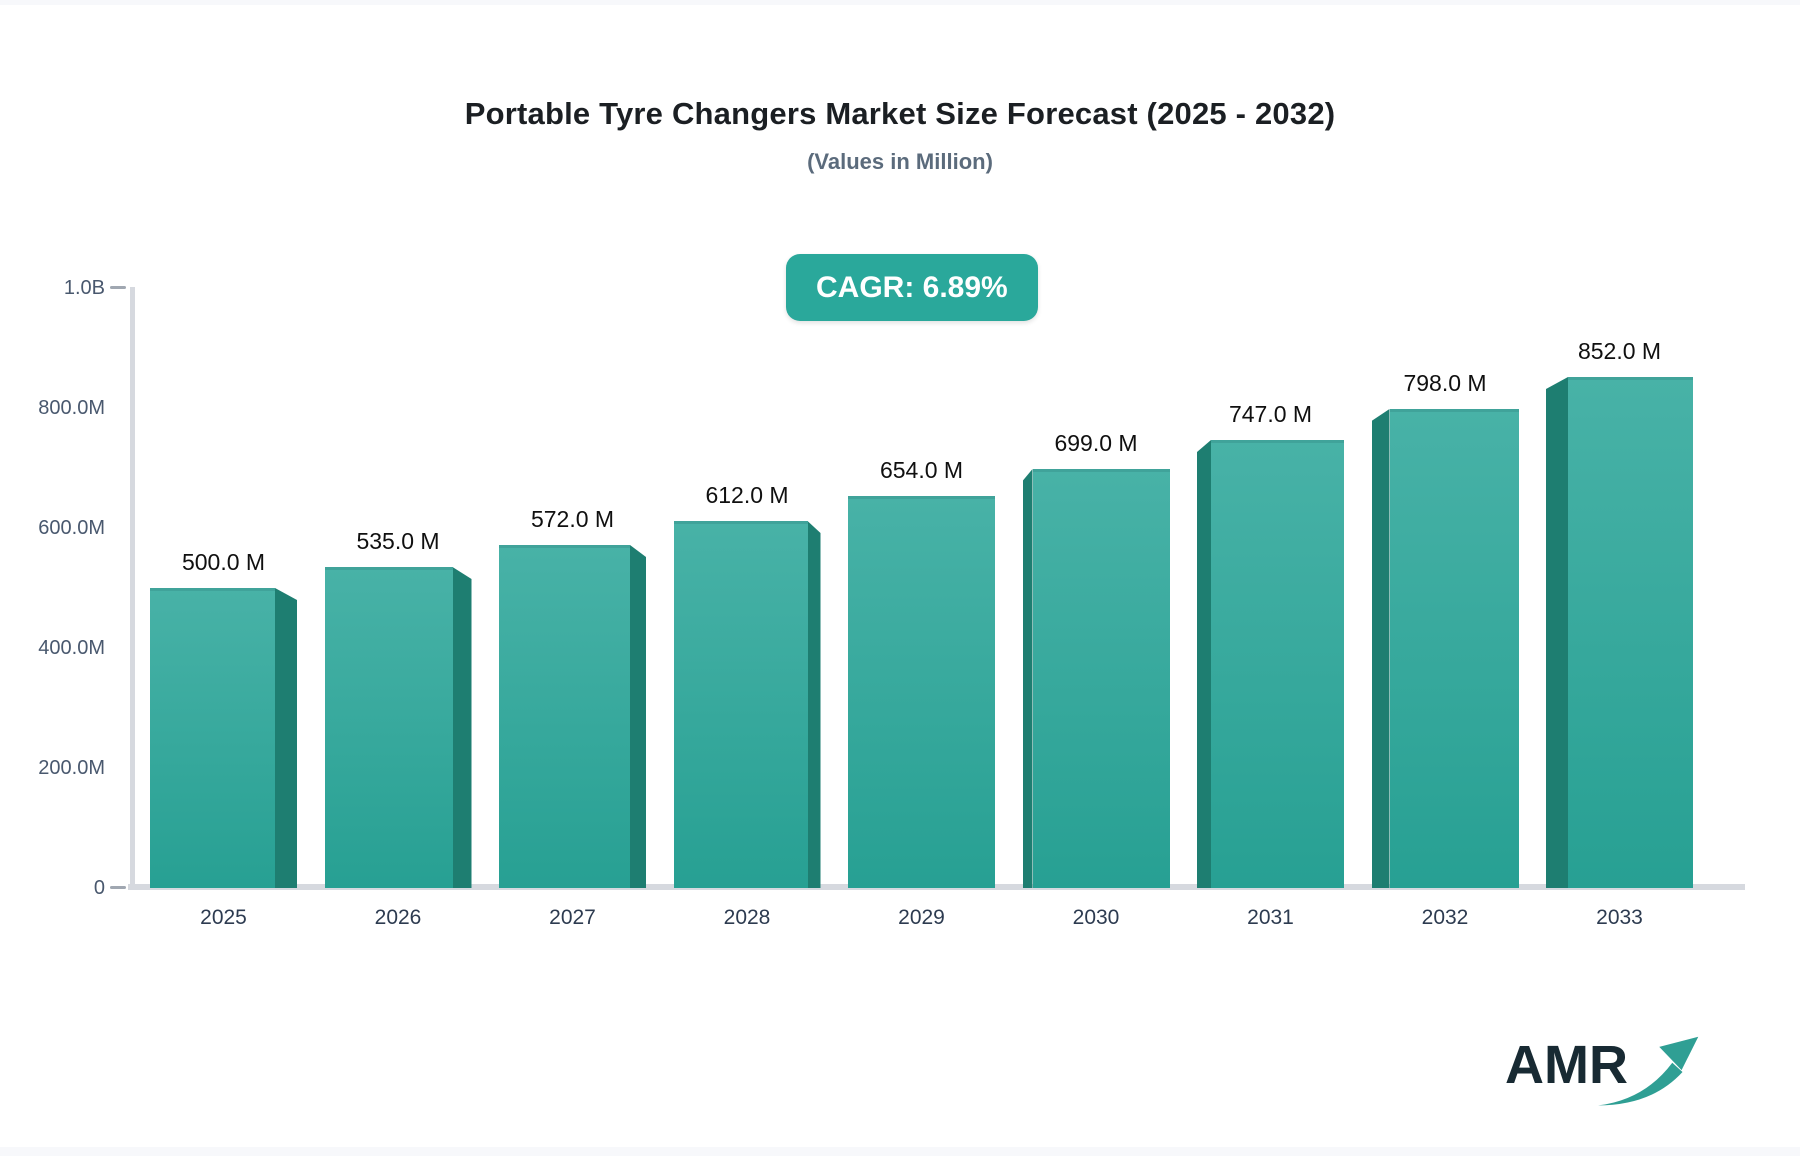 This screenshot has width=1800, height=1156. Describe the element at coordinates (1566, 1065) in the screenshot. I see `amr-logo-text: AMR` at that location.